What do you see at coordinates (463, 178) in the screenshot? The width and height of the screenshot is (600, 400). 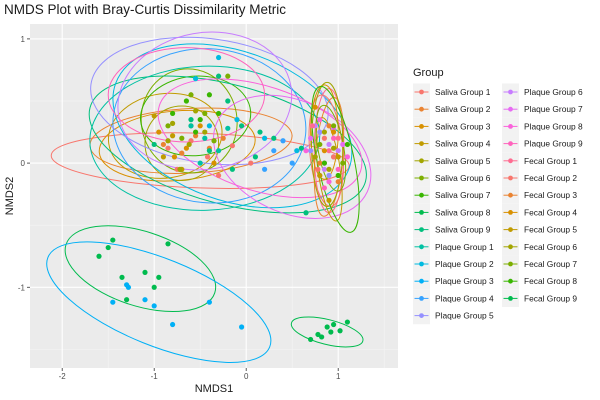 I see `legend-label-saliva-group-6: Saliva Group 6` at bounding box center [463, 178].